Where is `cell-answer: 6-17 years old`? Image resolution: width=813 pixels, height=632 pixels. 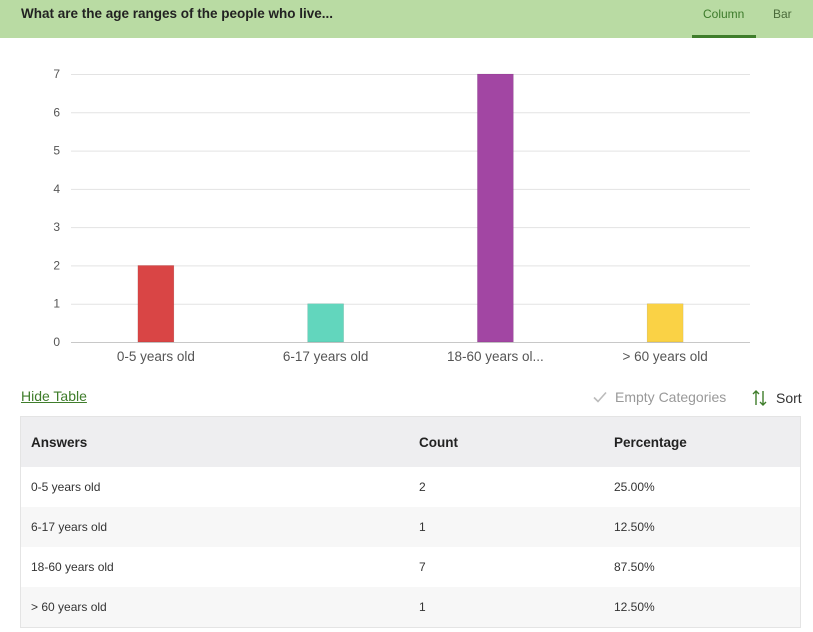 cell-answer: 6-17 years old is located at coordinates (219, 527).